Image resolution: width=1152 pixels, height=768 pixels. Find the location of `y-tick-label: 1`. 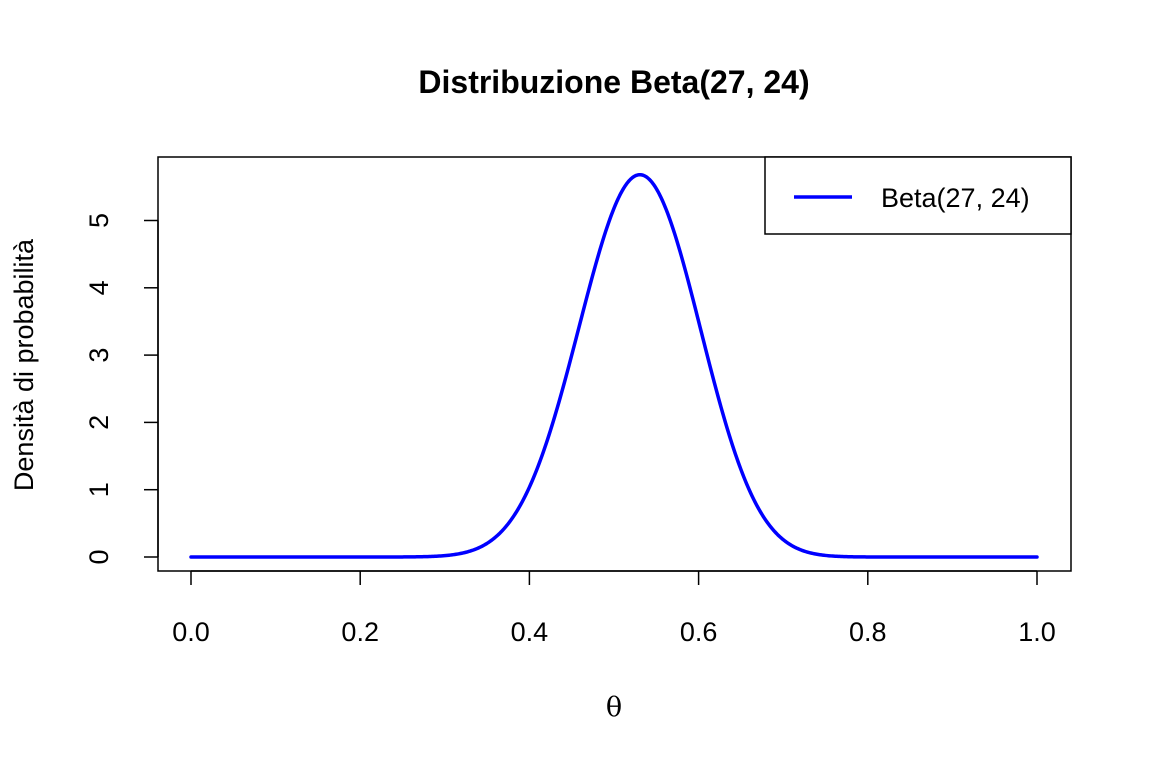

y-tick-label: 1 is located at coordinates (99, 489).